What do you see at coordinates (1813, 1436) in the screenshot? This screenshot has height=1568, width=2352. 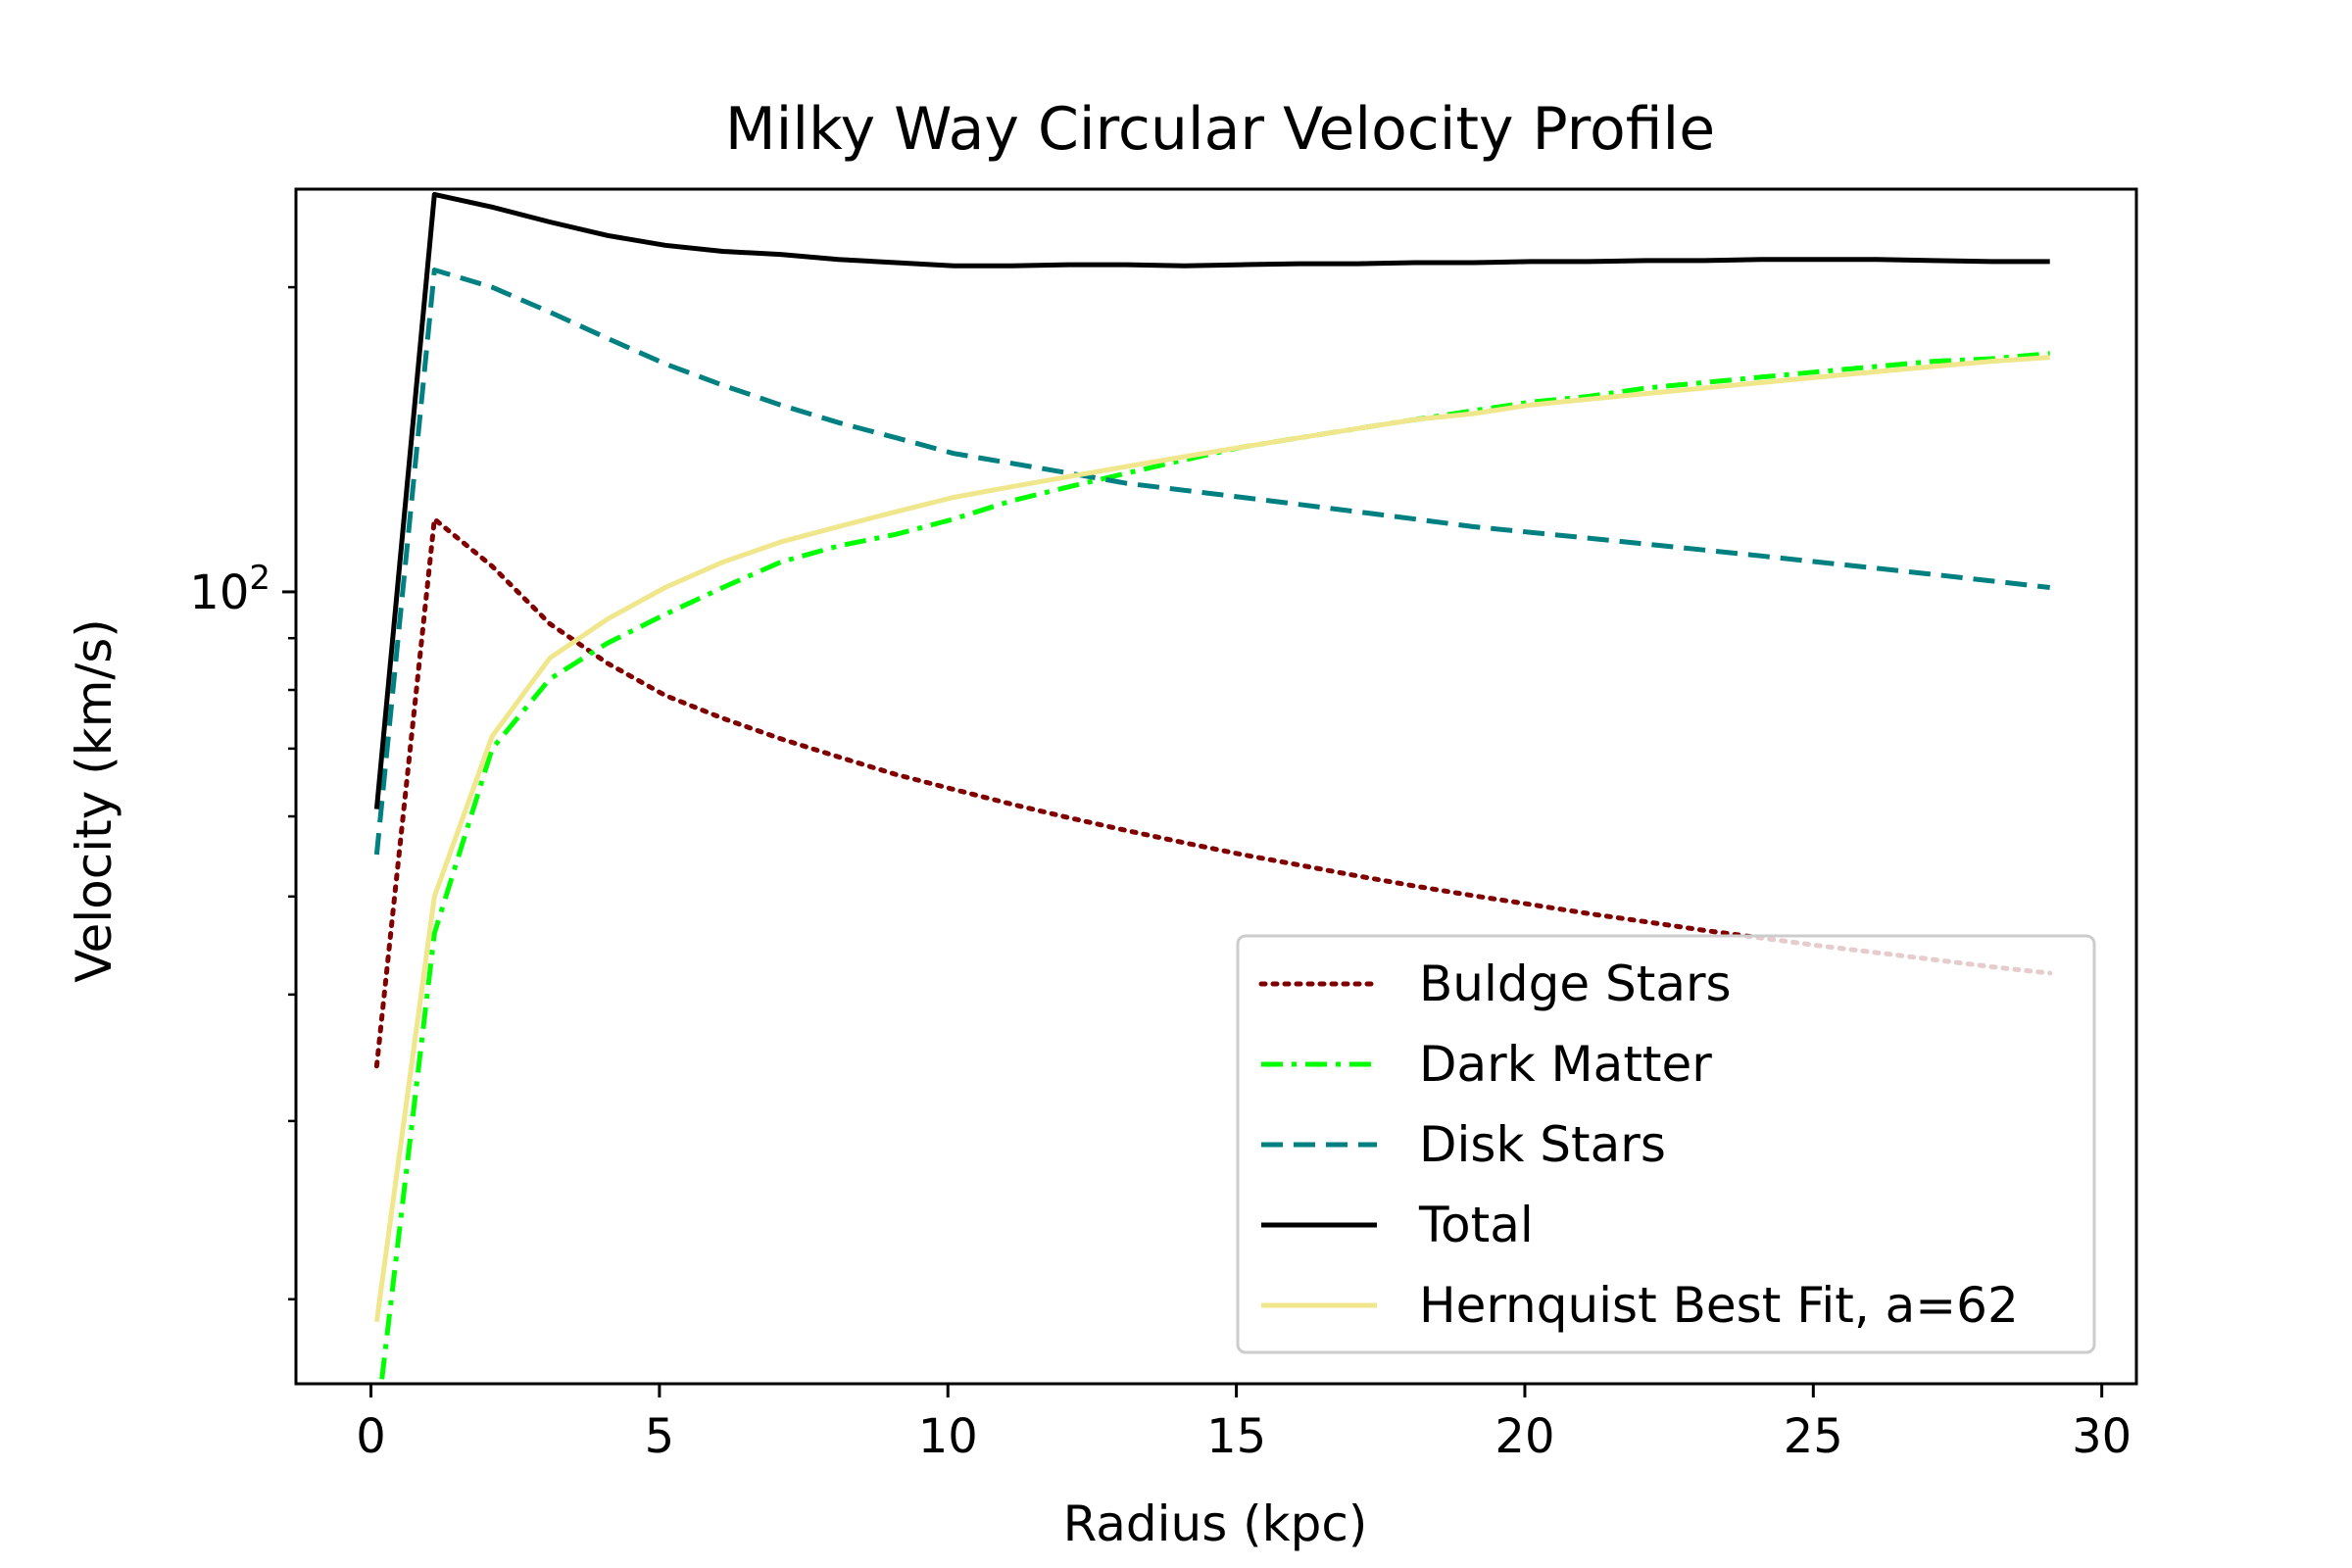 I see `x-tick-label: 25` at bounding box center [1813, 1436].